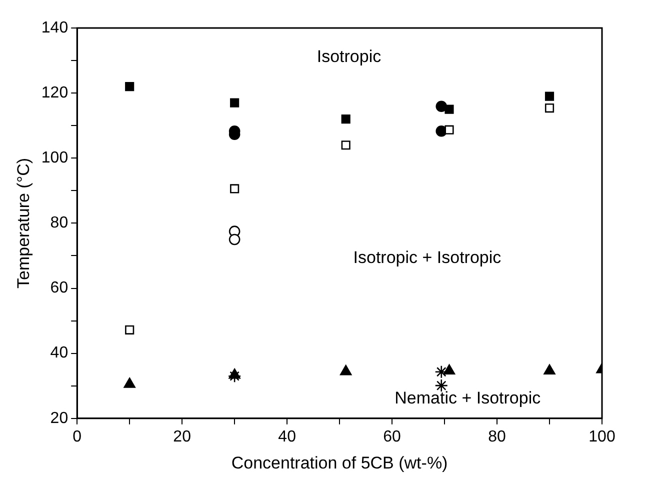  I want to click on y-tick-label: 80, so click(59, 223).